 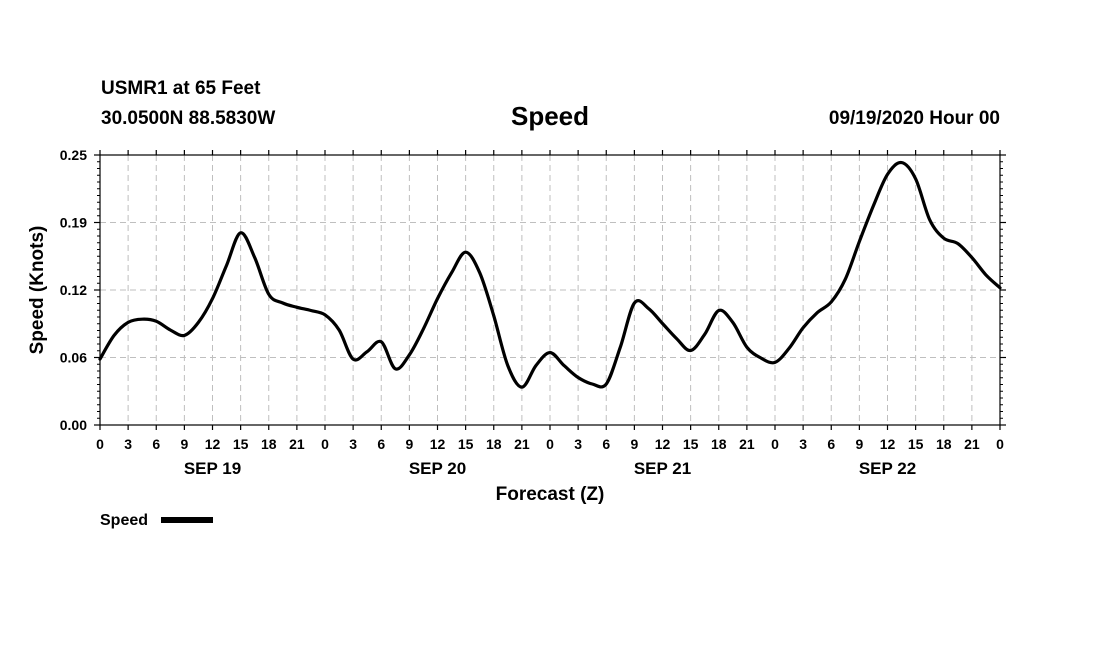 I want to click on day-label: SEP 21, so click(x=662, y=468).